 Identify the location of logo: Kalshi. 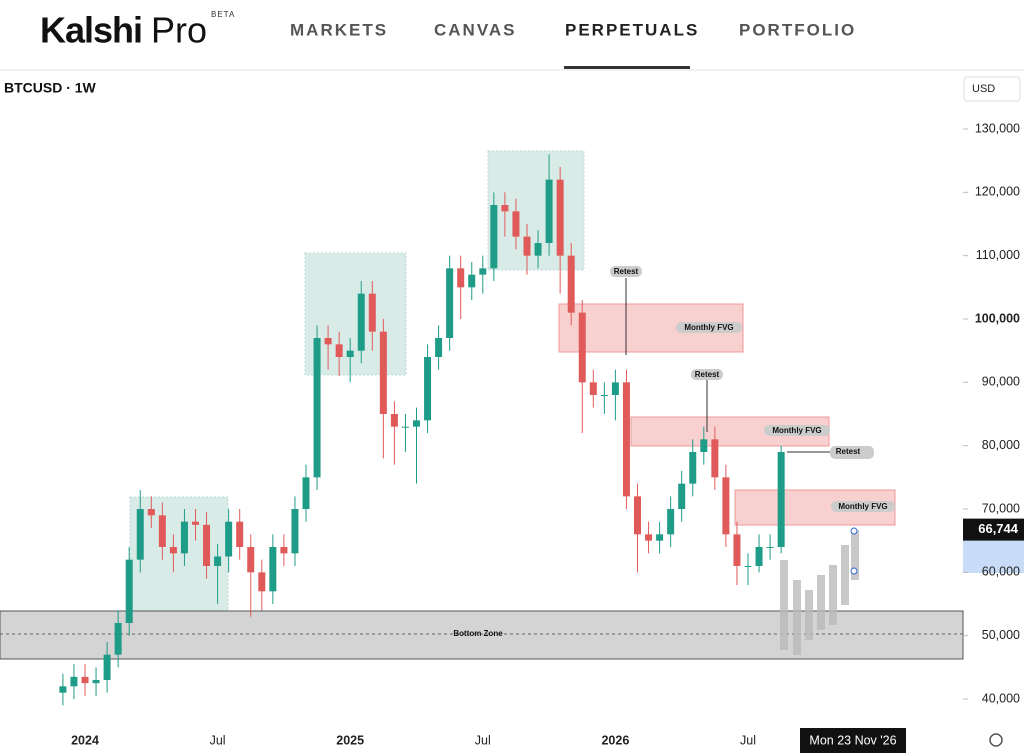
(91, 30).